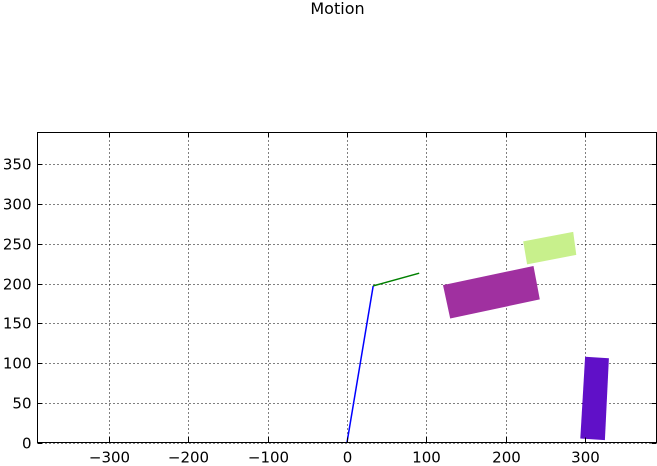  Describe the element at coordinates (491, 292) in the screenshot. I see `rect-magenta` at that location.